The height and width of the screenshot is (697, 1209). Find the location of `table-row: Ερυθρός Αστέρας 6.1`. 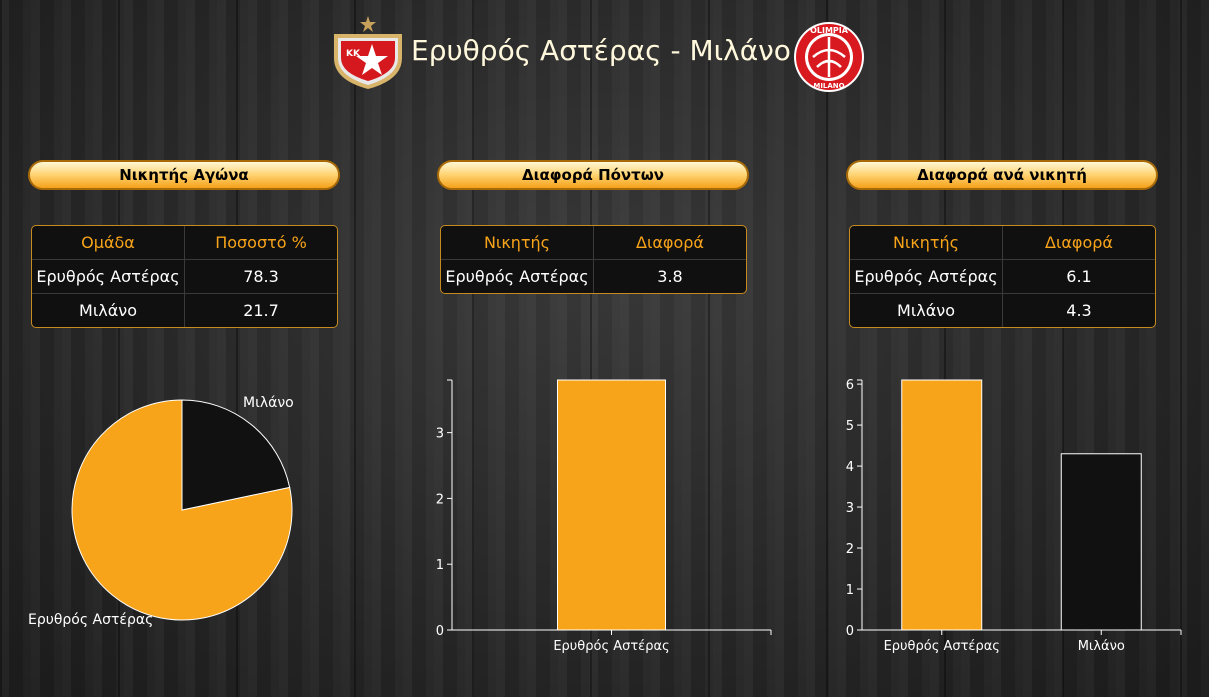

table-row: Ερυθρός Αστέρας 6.1 is located at coordinates (1002, 277).